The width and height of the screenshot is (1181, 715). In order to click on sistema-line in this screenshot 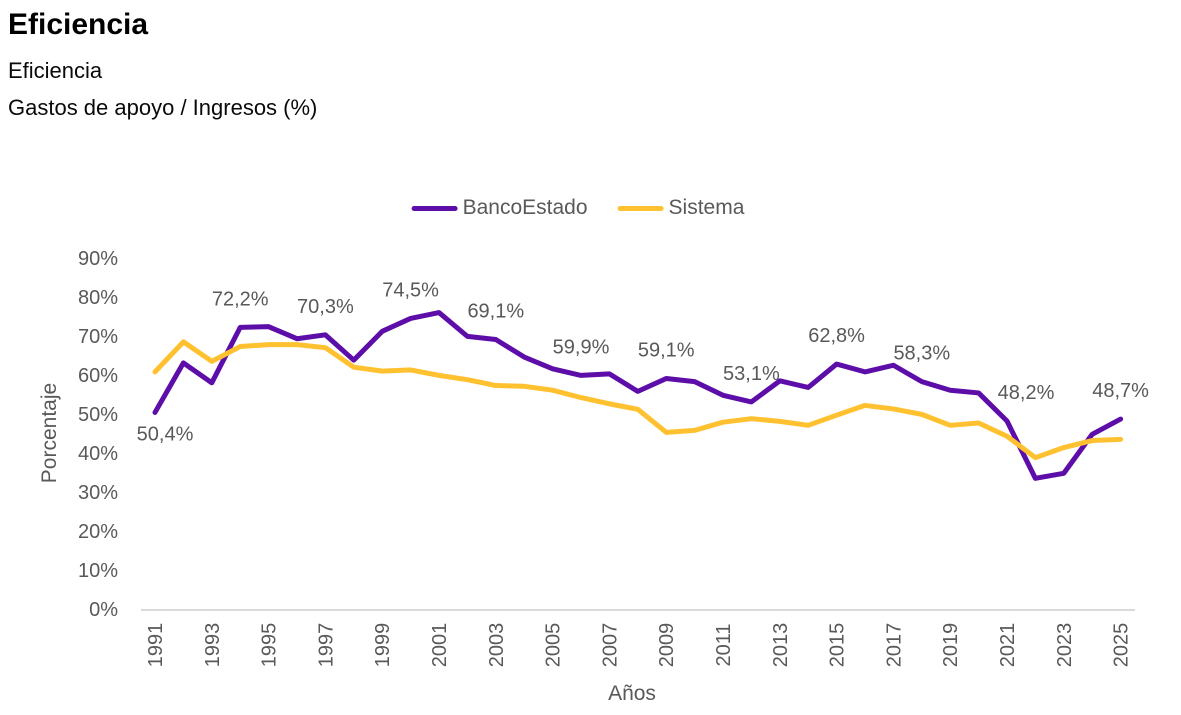, I will do `click(638, 400)`.